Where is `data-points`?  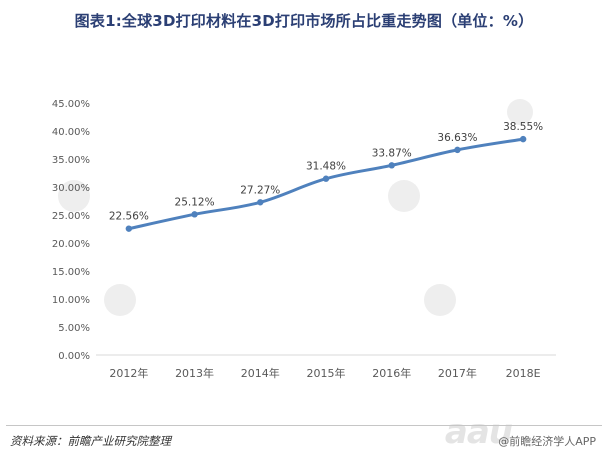
data-points is located at coordinates (326, 183).